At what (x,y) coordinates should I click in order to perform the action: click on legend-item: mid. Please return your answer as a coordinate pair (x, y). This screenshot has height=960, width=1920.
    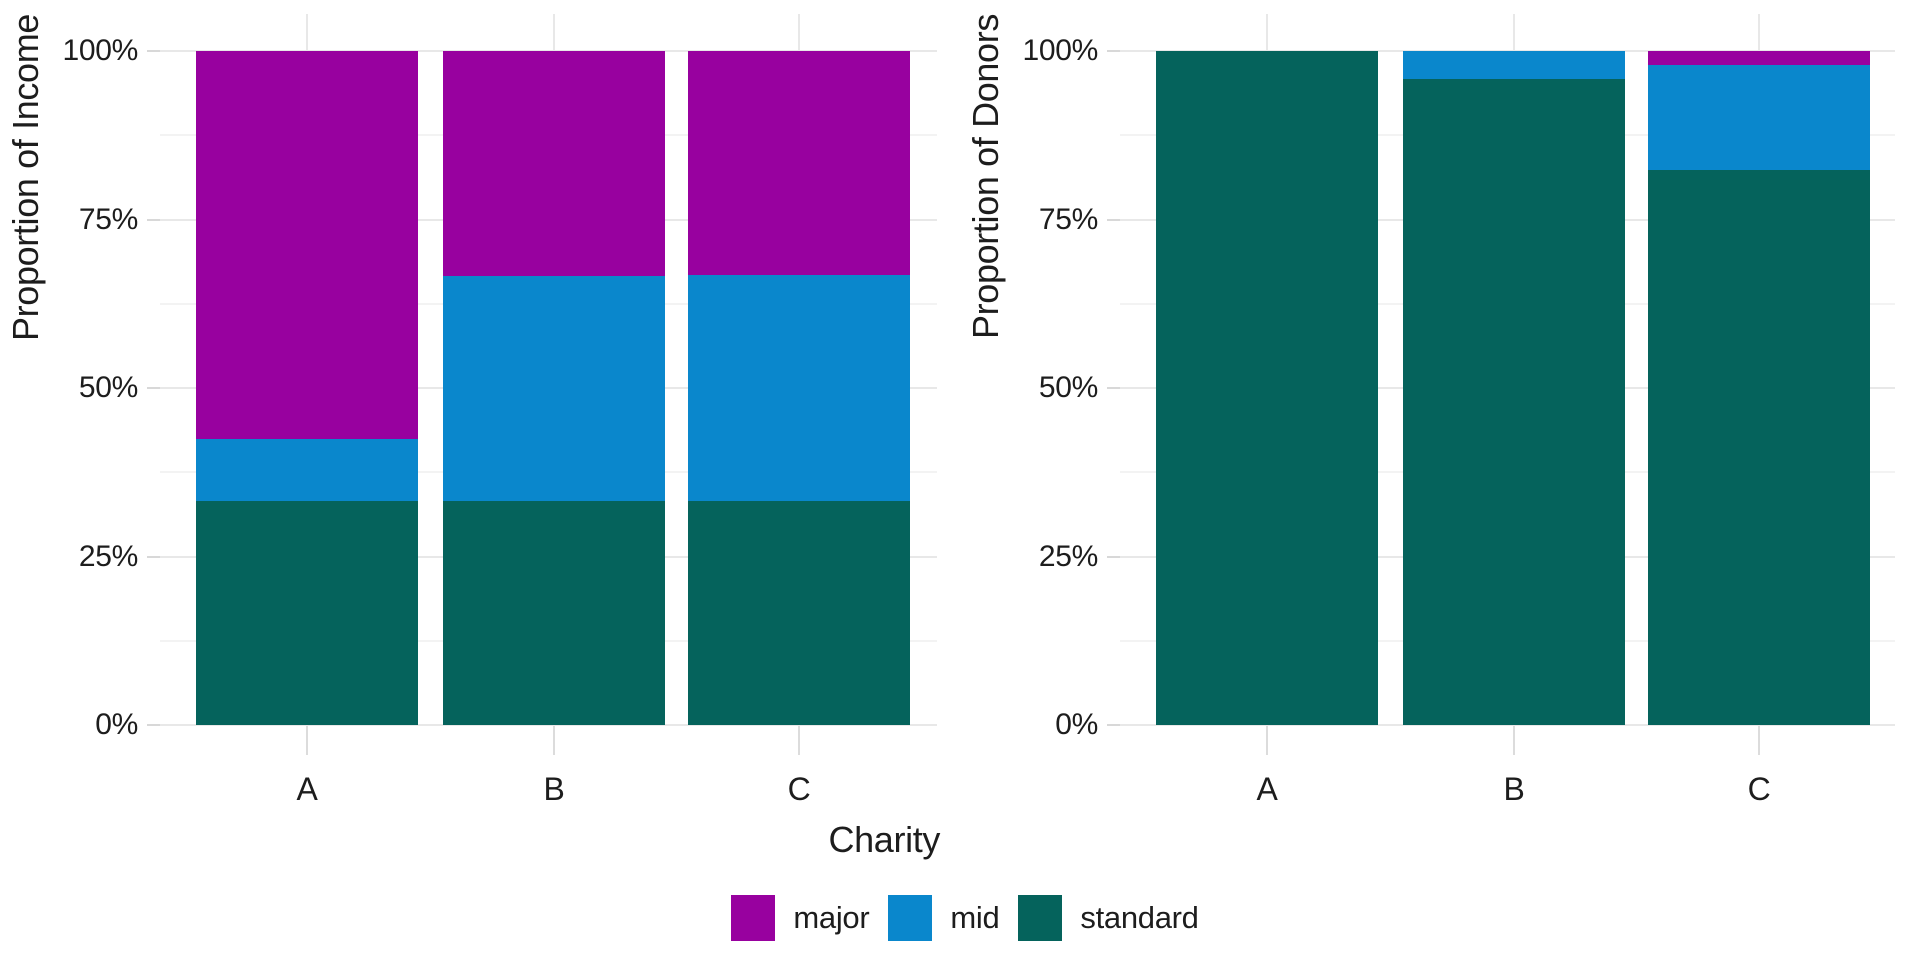
    Looking at the image, I should click on (944, 918).